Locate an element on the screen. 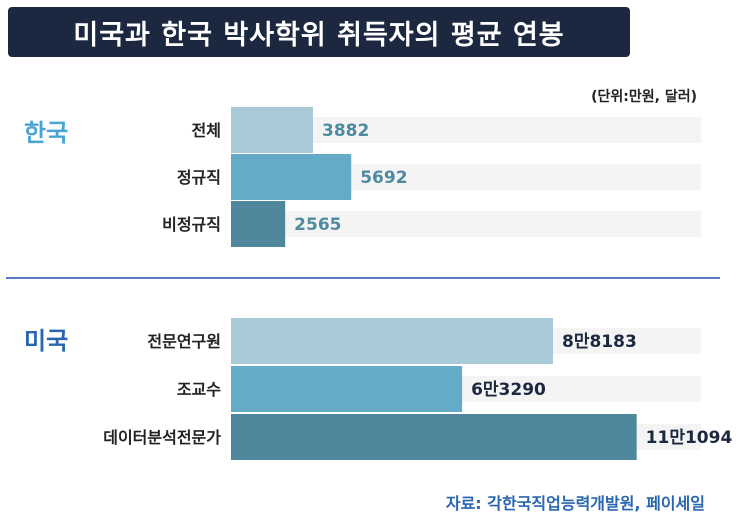 This screenshot has height=524, width=743. section-divider is located at coordinates (363, 278).